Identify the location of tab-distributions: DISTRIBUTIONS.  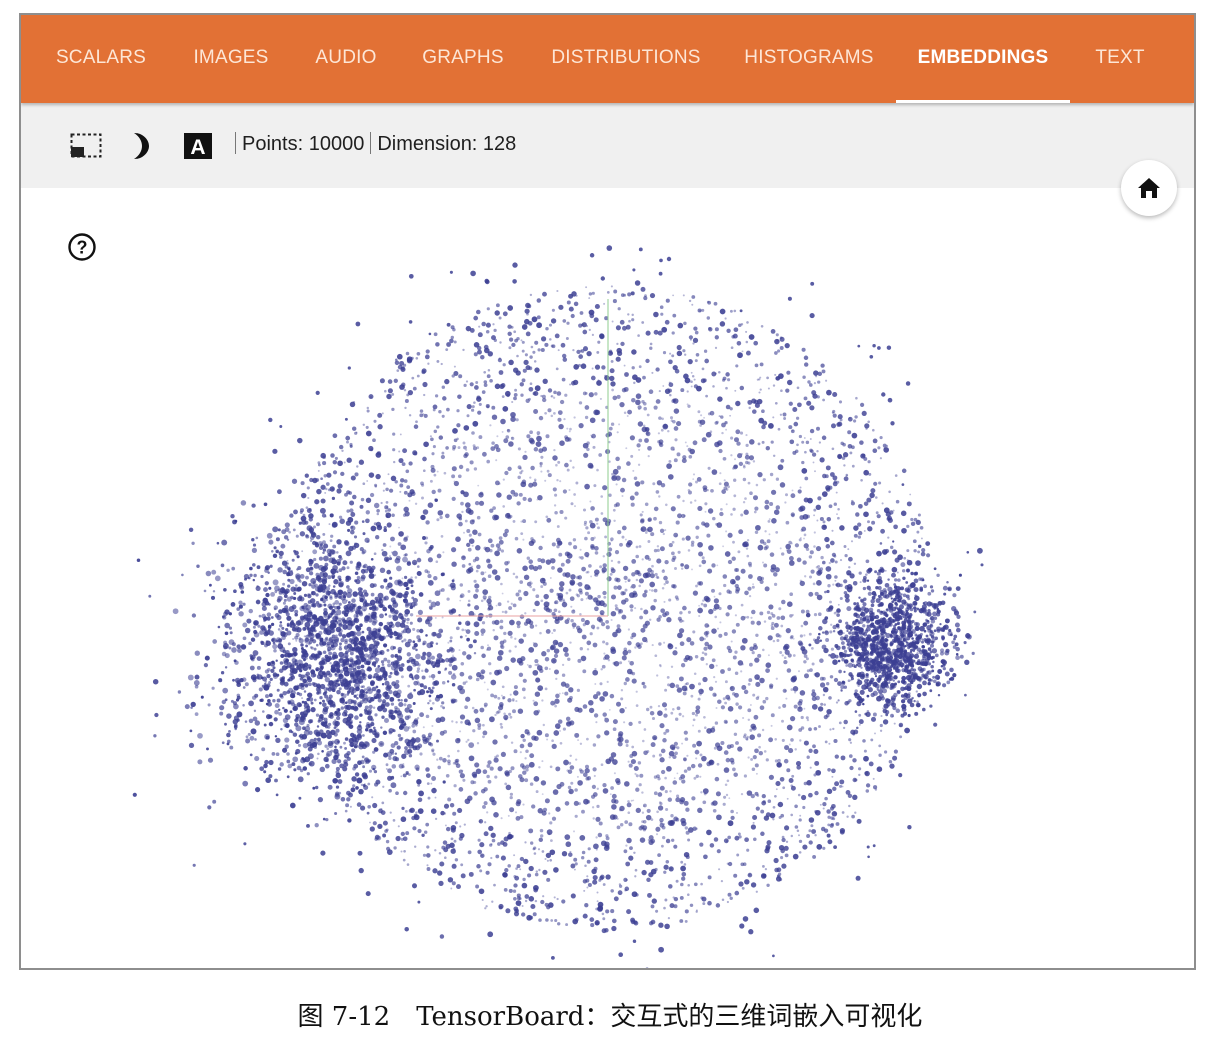
(626, 59).